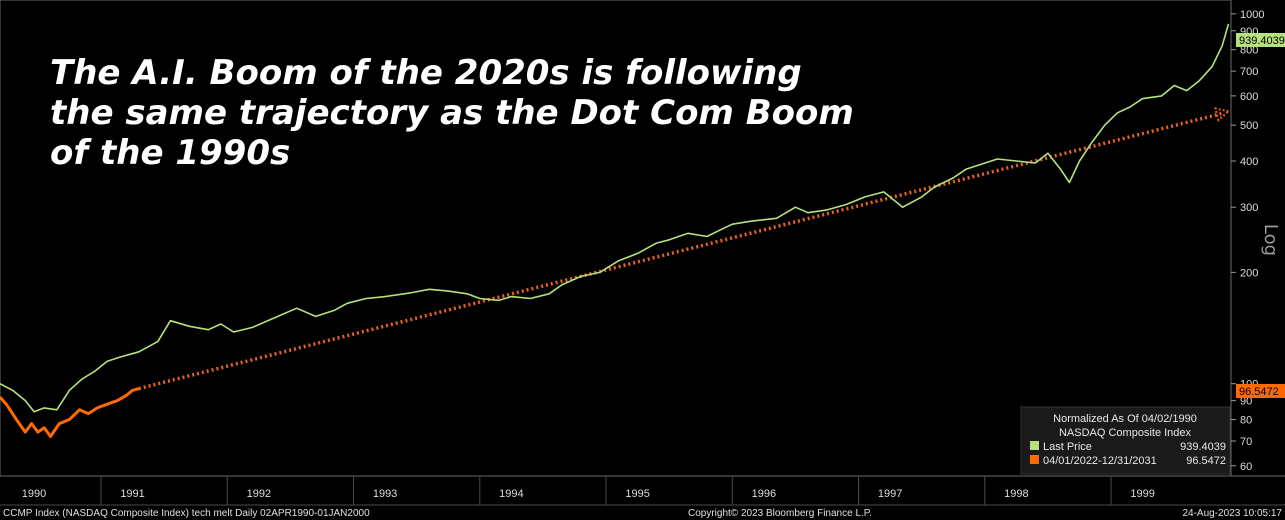 Image resolution: width=1285 pixels, height=520 pixels. Describe the element at coordinates (1249, 162) in the screenshot. I see `y-tick-label: 400` at that location.